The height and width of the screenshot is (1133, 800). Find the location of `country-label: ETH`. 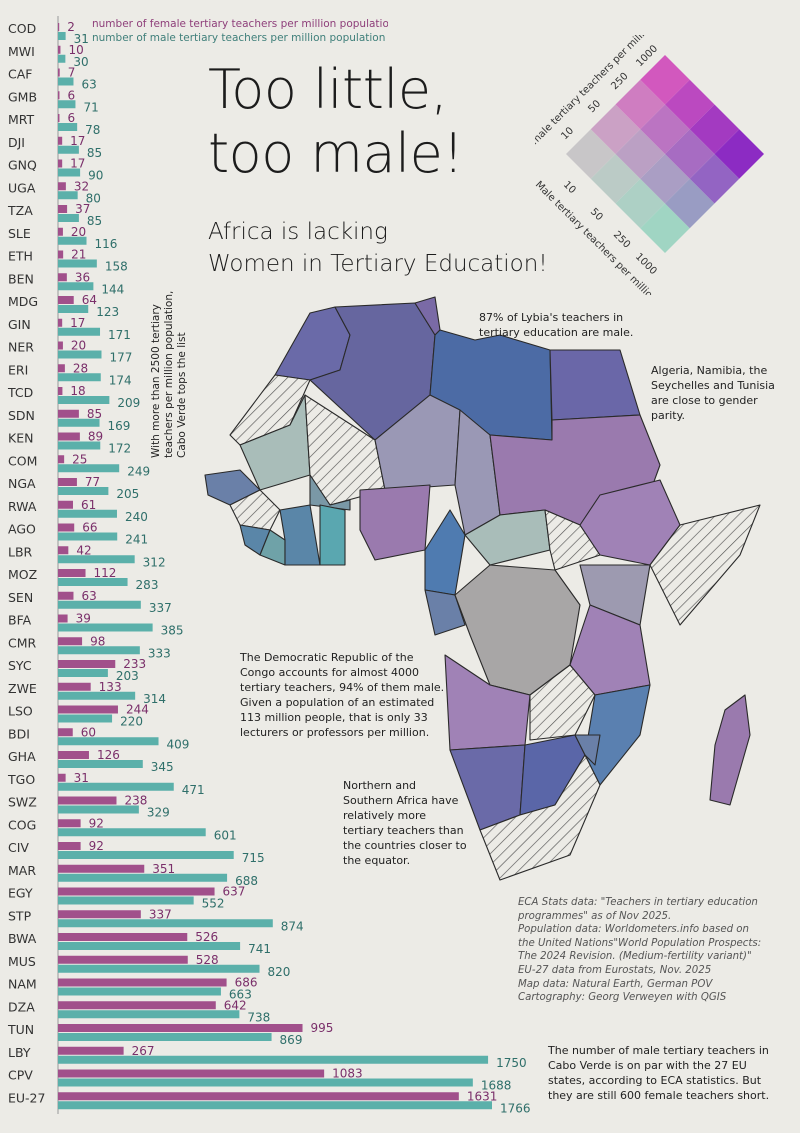

country-label: ETH is located at coordinates (20, 256).